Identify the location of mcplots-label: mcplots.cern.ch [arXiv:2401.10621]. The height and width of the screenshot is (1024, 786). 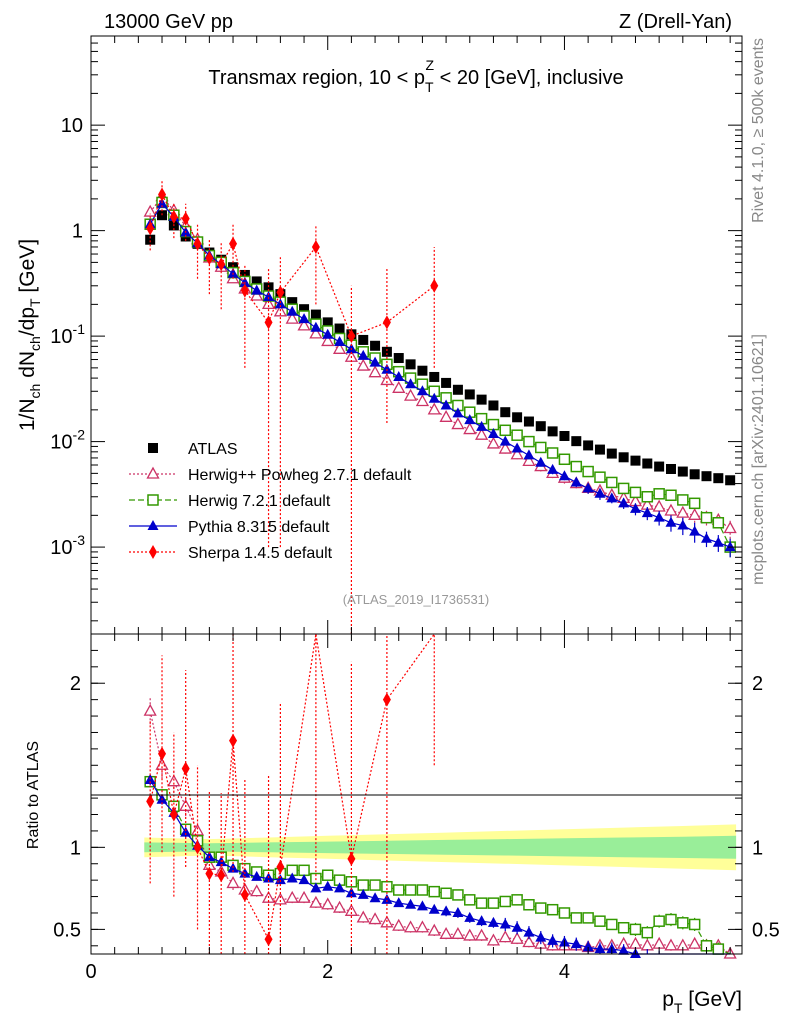
(758, 459).